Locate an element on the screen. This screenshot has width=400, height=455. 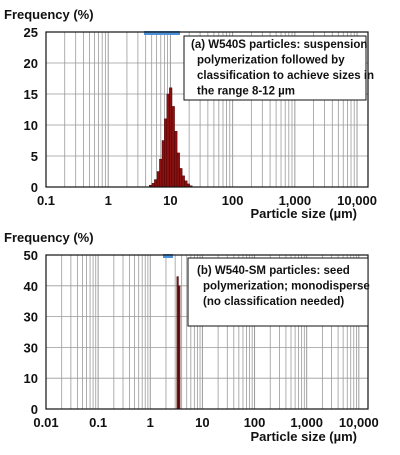
y-tick-label: 50 is located at coordinates (31, 255).